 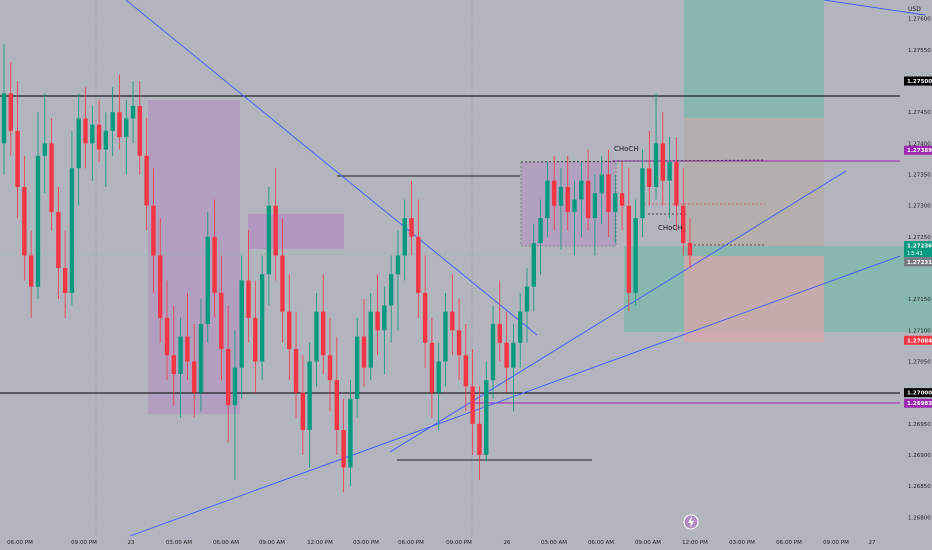 I want to click on x-tick-label: 03:00 AM, so click(x=179, y=543).